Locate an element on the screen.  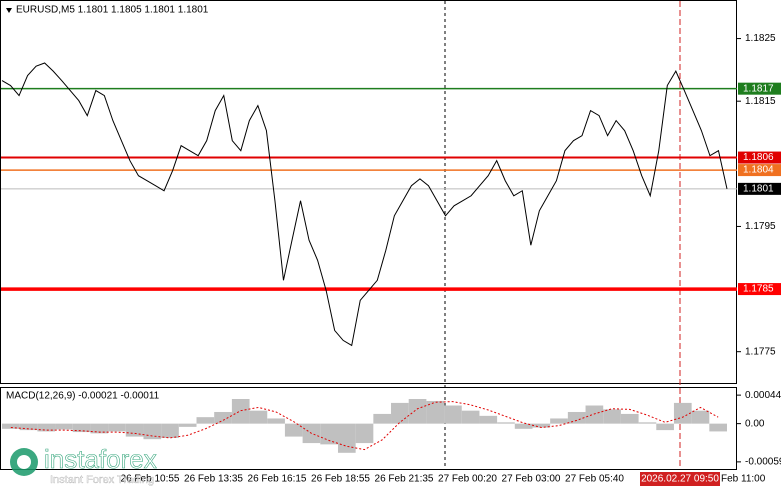
level-label: 1.1806 is located at coordinates (758, 157).